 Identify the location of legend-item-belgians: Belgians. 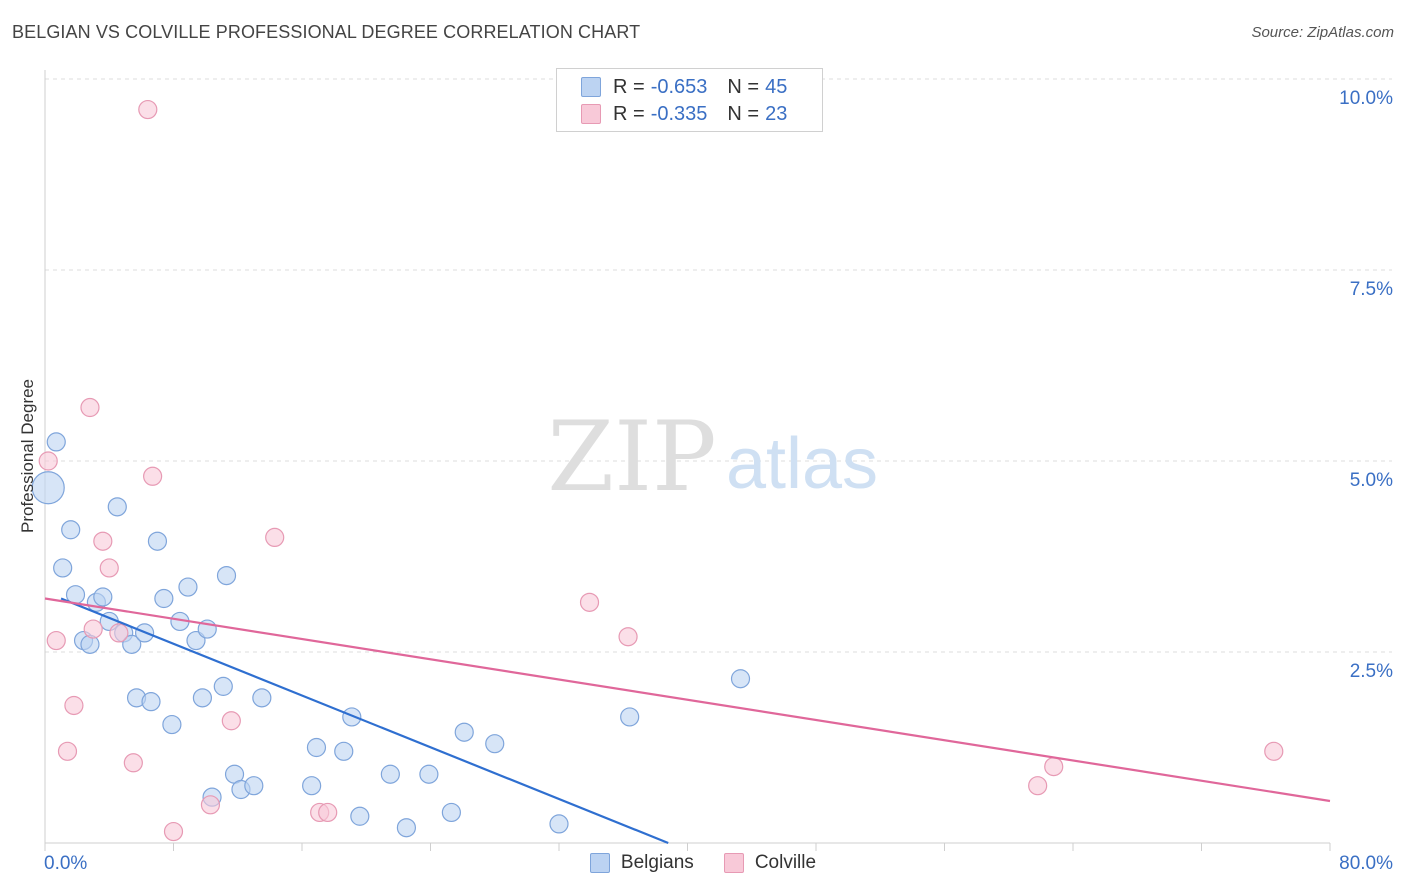
(641, 863).